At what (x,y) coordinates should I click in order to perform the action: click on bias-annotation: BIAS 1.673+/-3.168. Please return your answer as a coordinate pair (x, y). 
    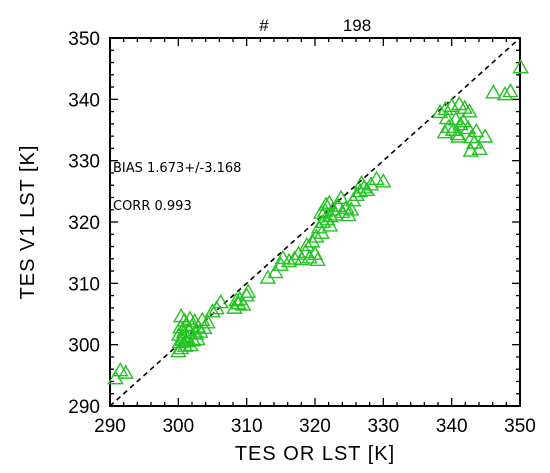
    Looking at the image, I should click on (177, 168).